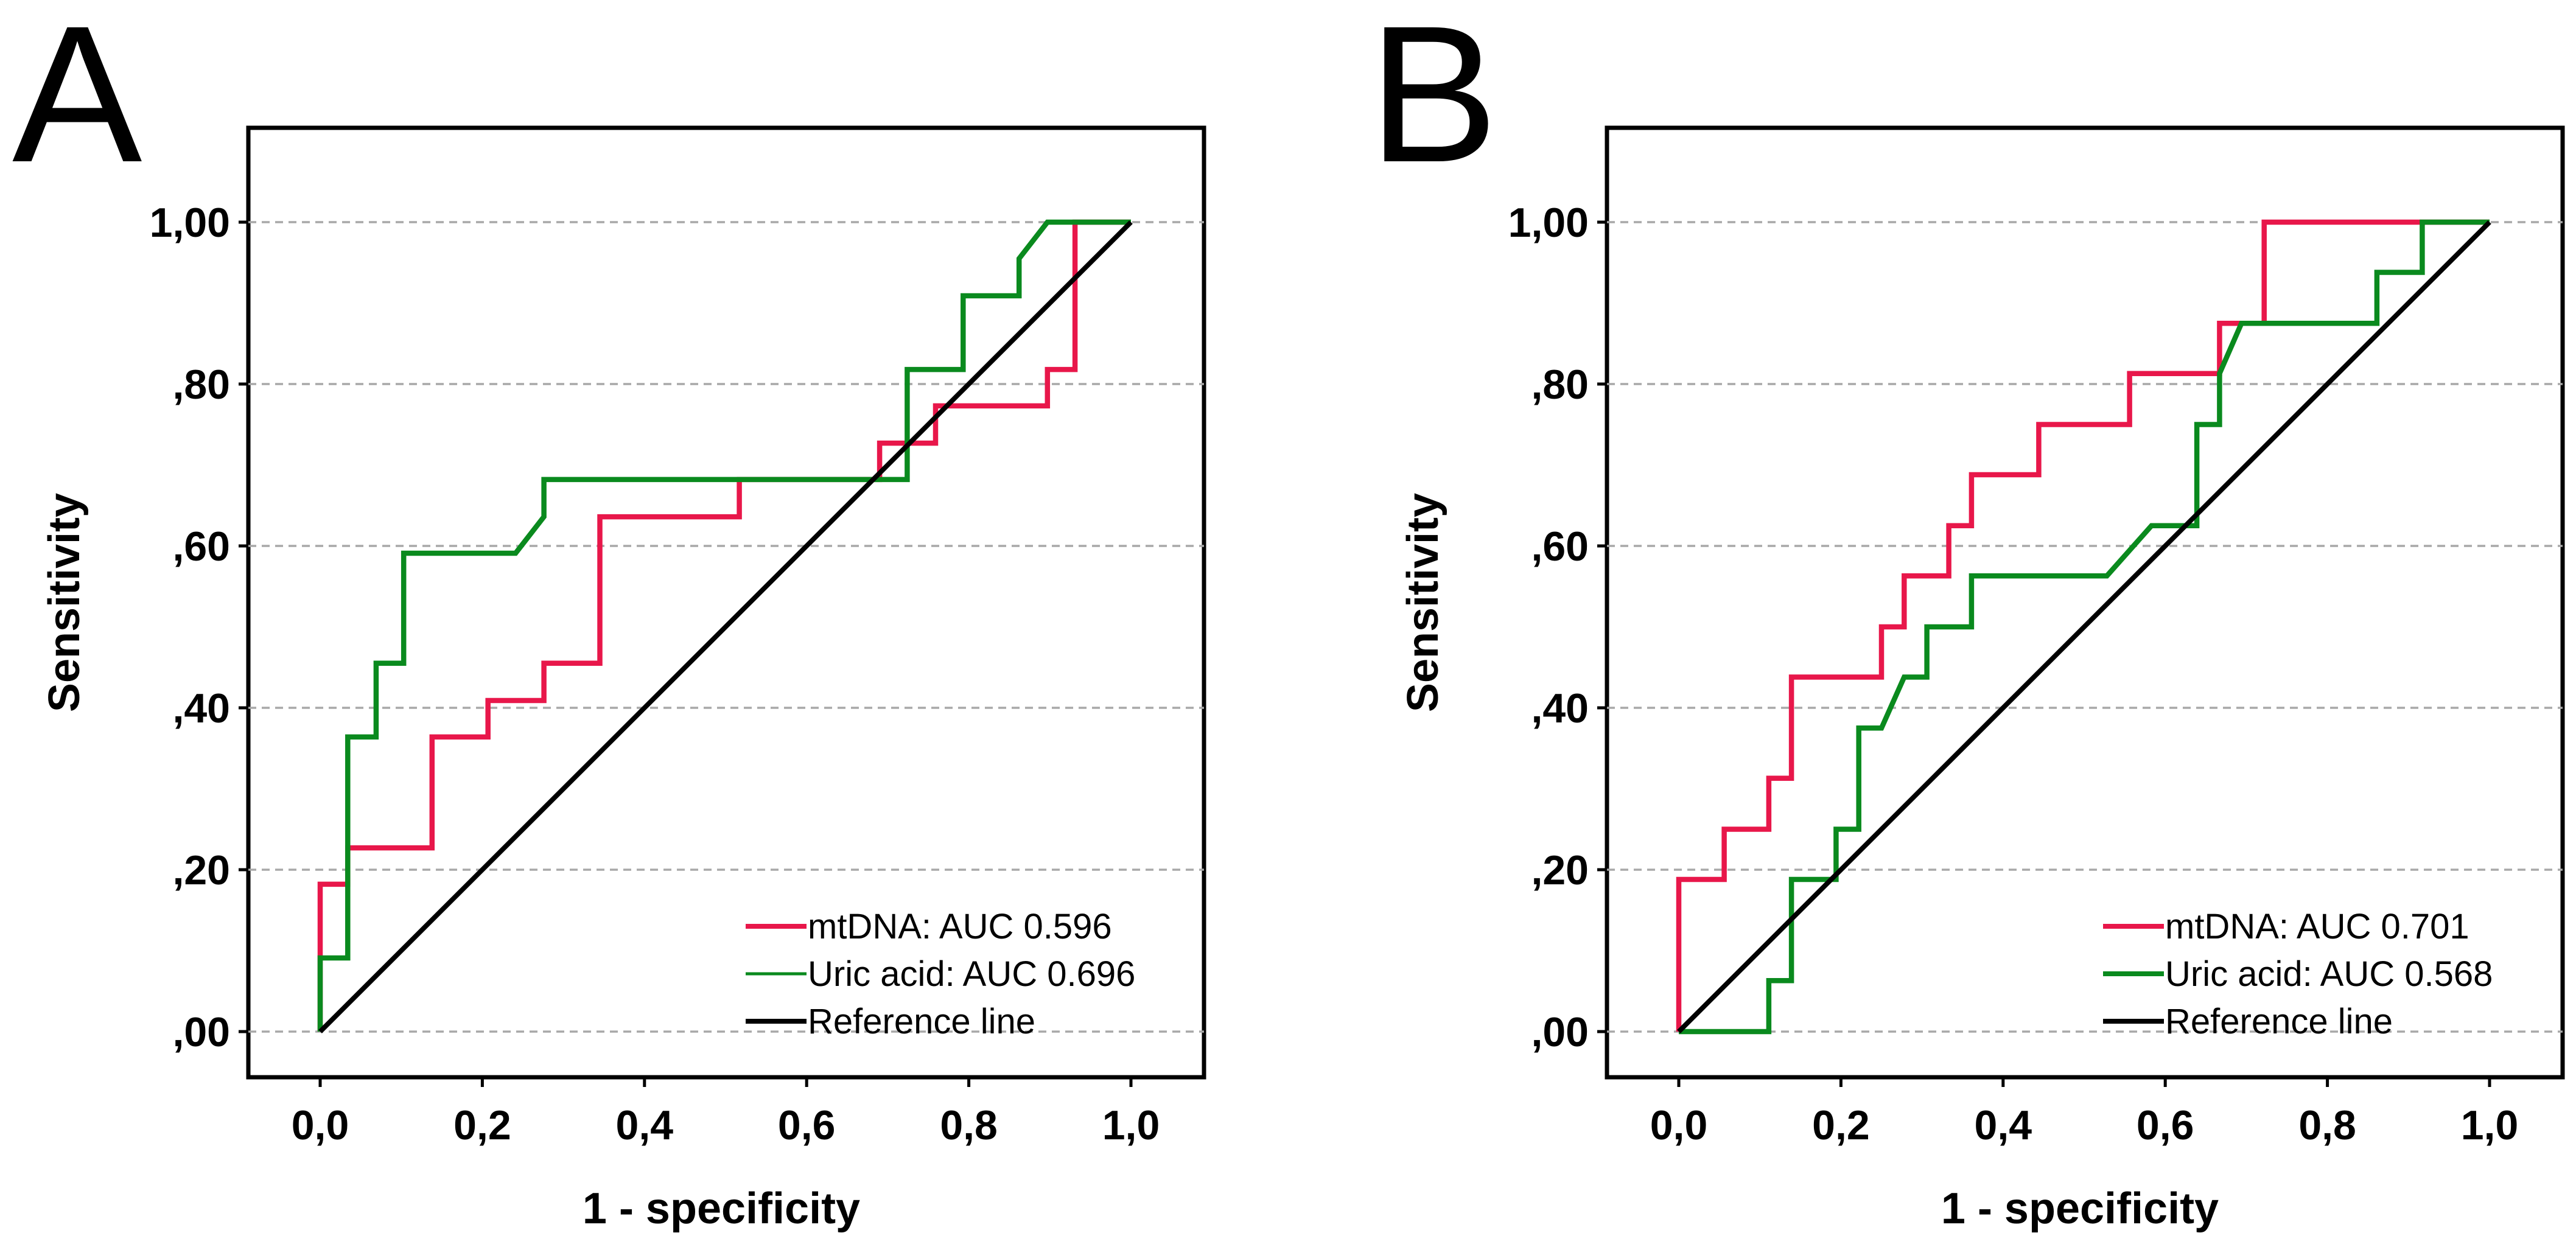  Describe the element at coordinates (969, 1125) in the screenshot. I see `panel-a-xtick-label: 0,8` at that location.